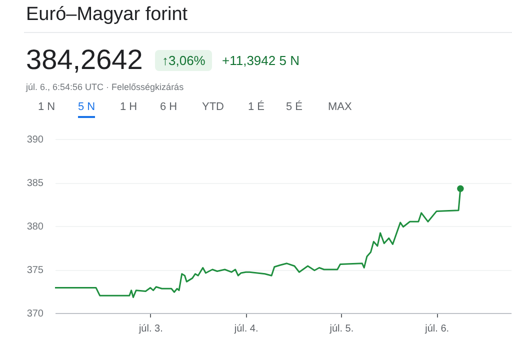 The image size is (512, 340). I want to click on chart-title: Euró–Magyar forint, so click(107, 15).